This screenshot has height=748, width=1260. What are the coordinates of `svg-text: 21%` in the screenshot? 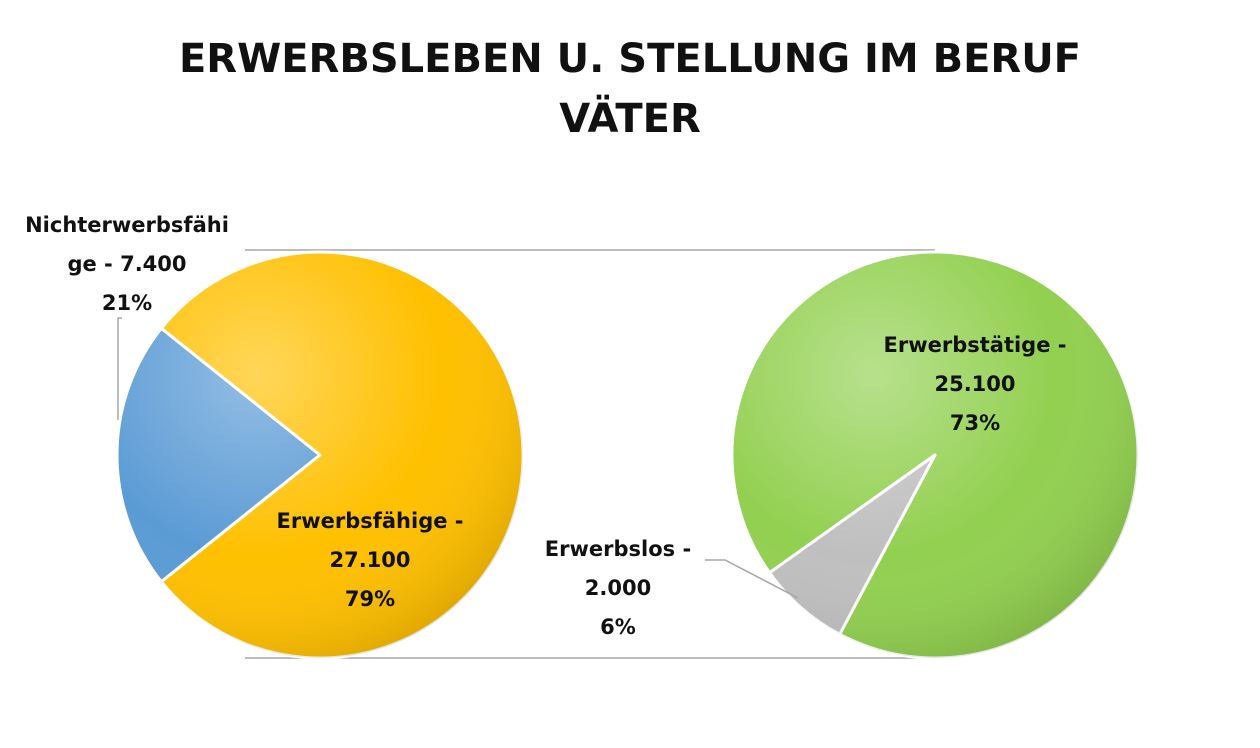 It's located at (127, 303).